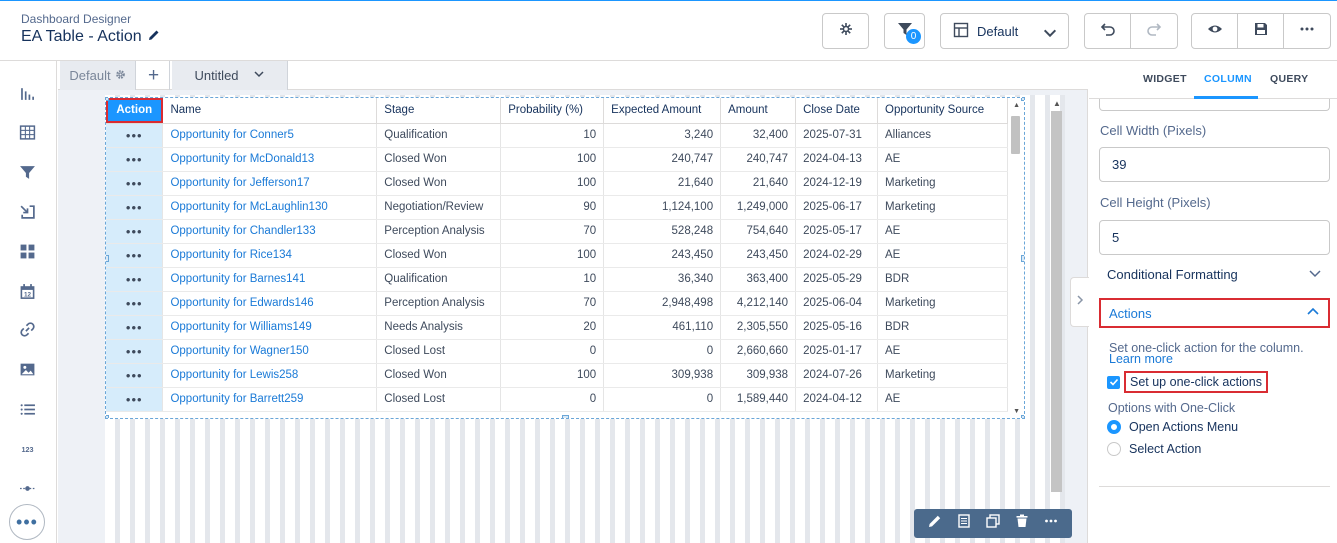 The height and width of the screenshot is (543, 1337). Describe the element at coordinates (27, 172) in the screenshot. I see `filter-icon` at that location.